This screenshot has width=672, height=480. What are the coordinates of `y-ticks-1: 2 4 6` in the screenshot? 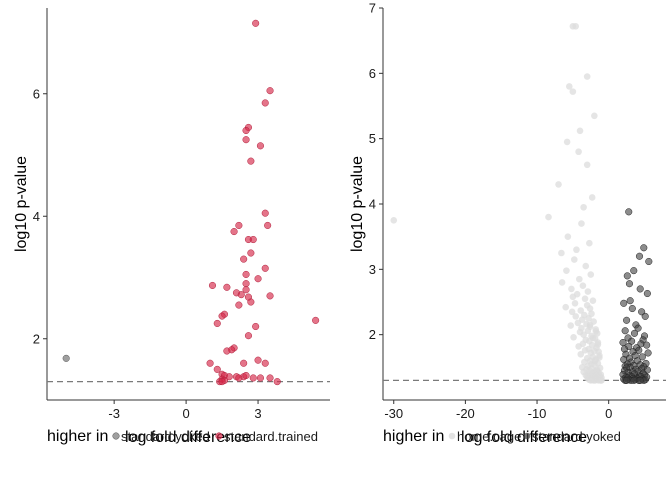 It's located at (40, 216).